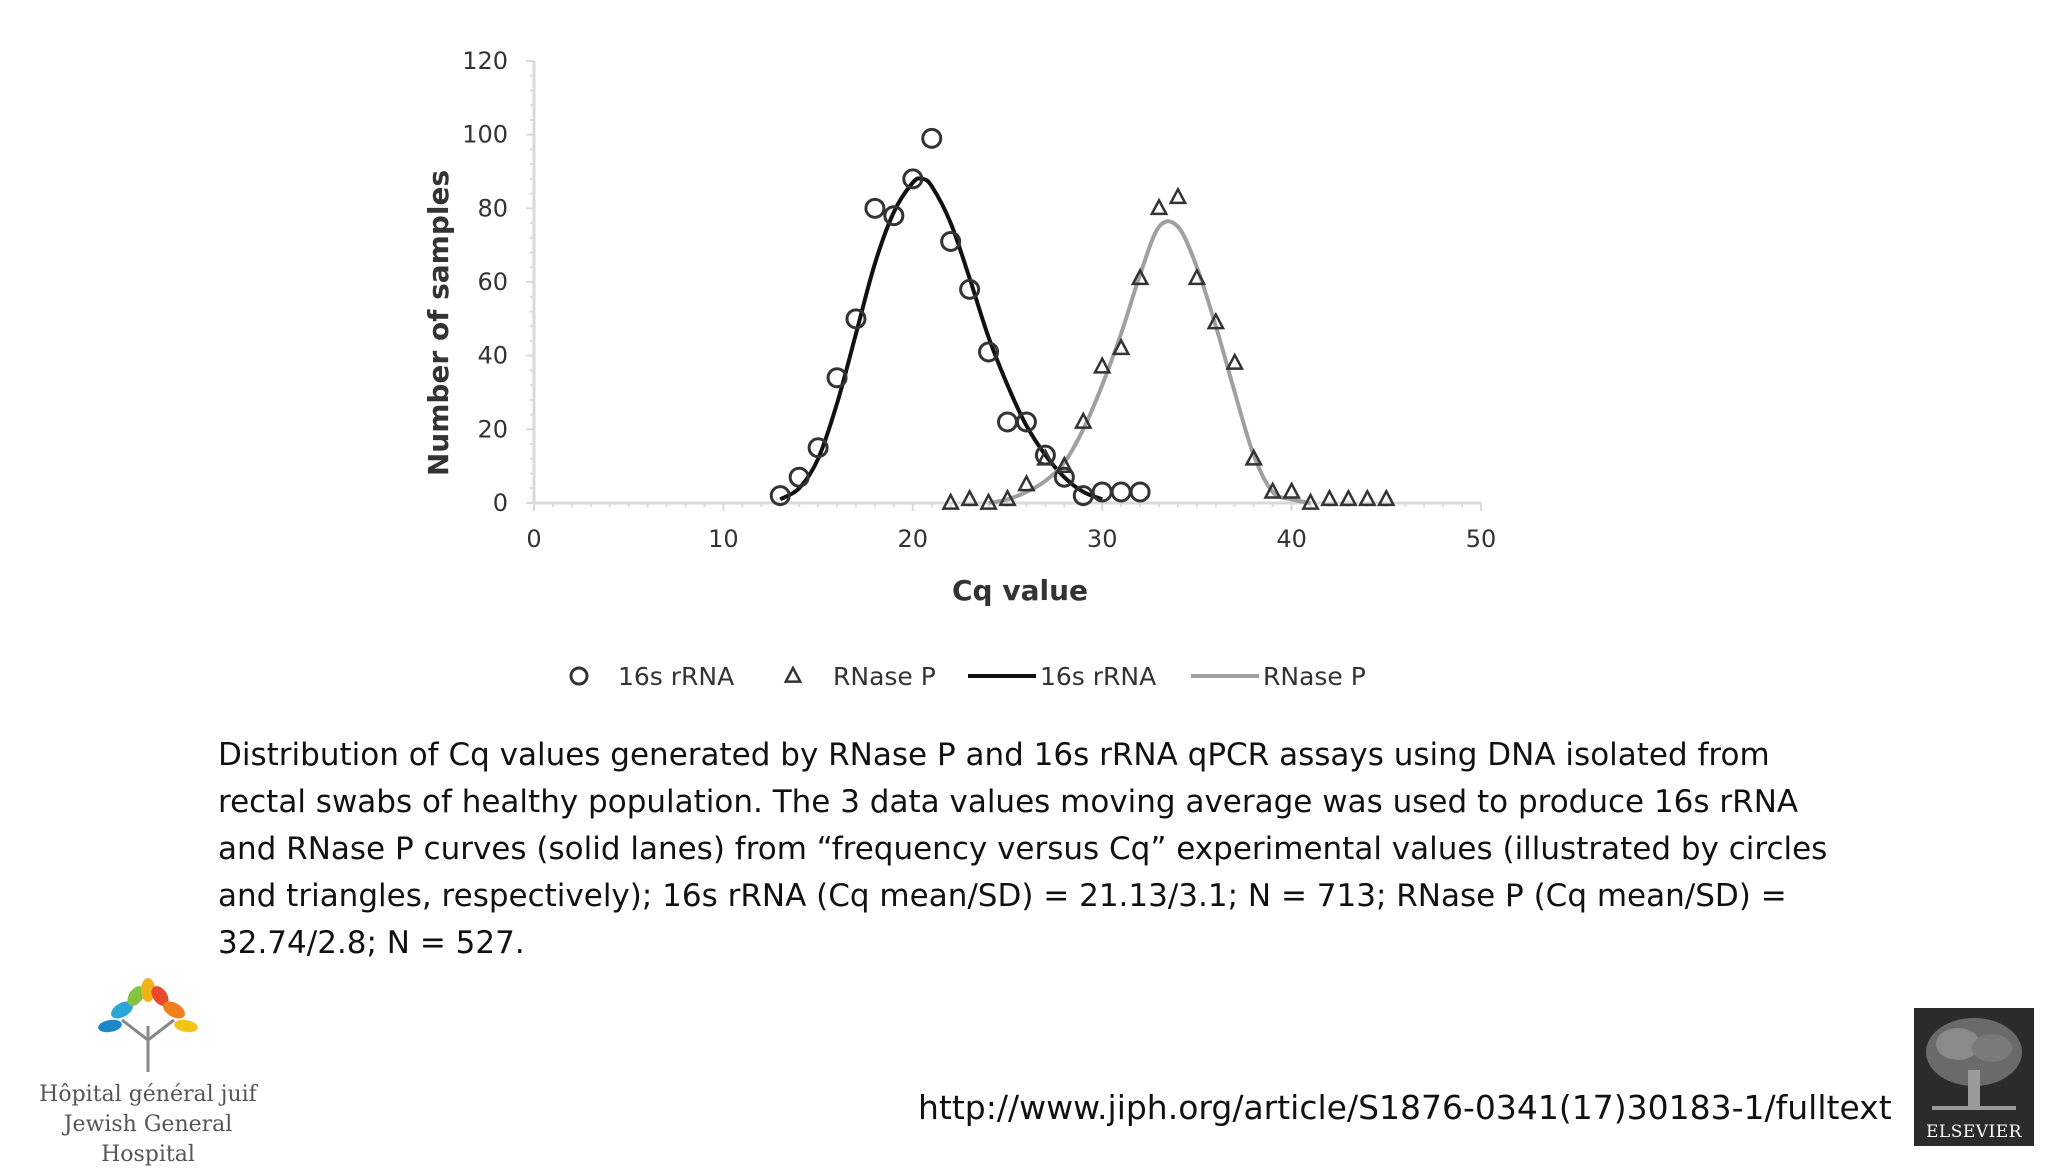  What do you see at coordinates (492, 356) in the screenshot?
I see `y-tick-label: 40` at bounding box center [492, 356].